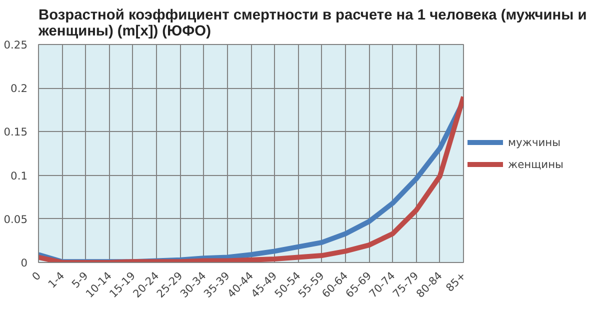 The image size is (610, 333). I want to click on y-tick-label: 0, so click(24, 263).